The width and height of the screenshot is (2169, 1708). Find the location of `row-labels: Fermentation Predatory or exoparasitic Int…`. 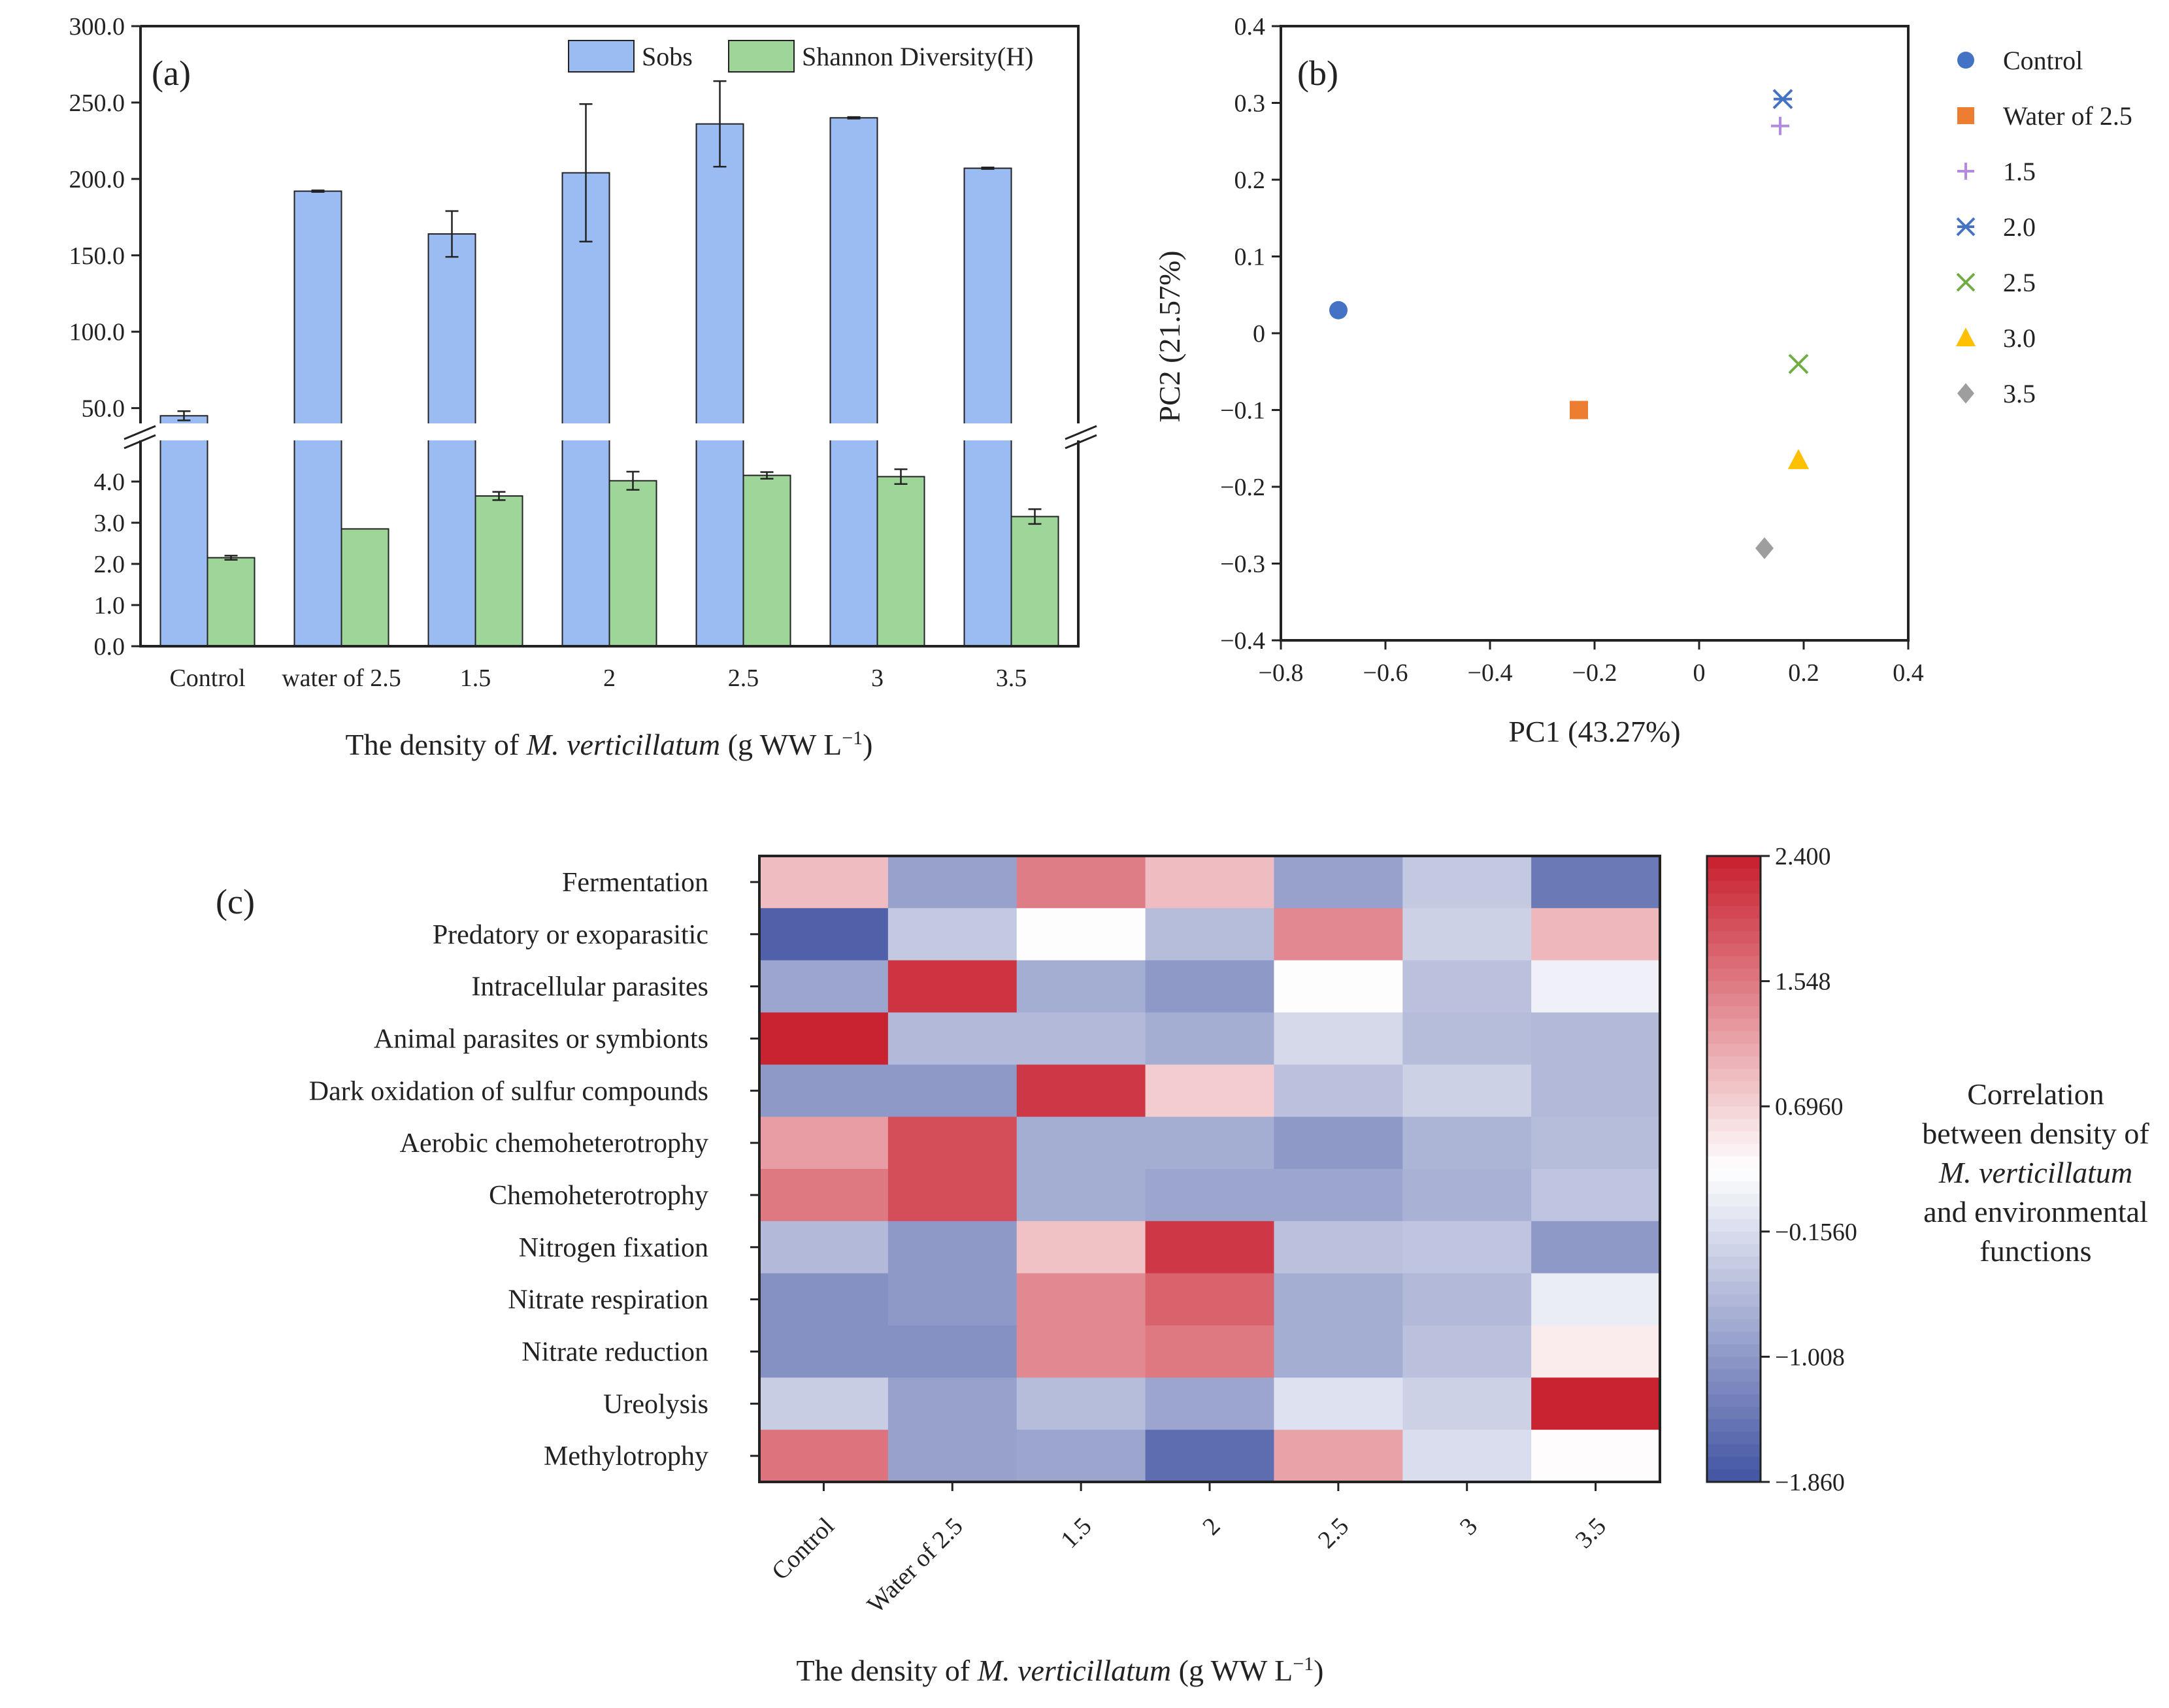

row-labels: Fermentation Predatory or exoparasitic Int… is located at coordinates (534, 1169).